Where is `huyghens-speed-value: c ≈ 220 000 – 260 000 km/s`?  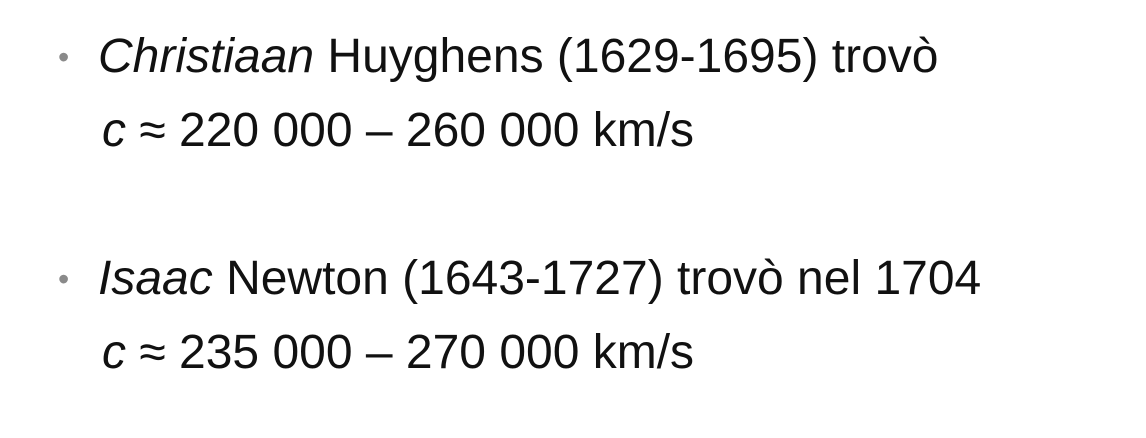
huyghens-speed-value: c ≈ 220 000 – 260 000 km/s is located at coordinates (586, 131).